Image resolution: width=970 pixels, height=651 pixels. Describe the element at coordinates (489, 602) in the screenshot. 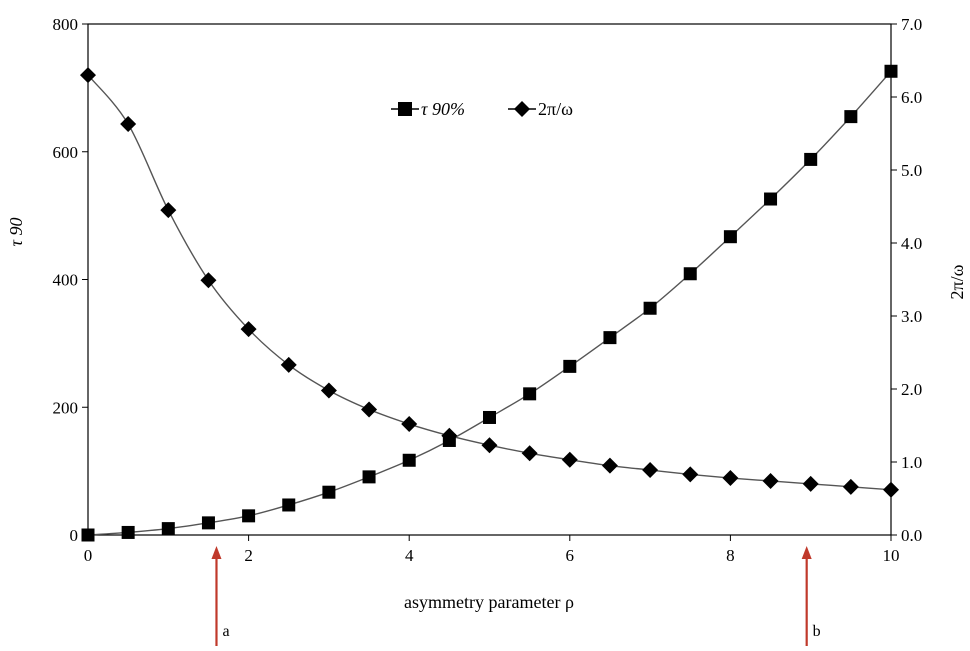

I see `x-axis-label: asymmetry parameter ρ` at that location.